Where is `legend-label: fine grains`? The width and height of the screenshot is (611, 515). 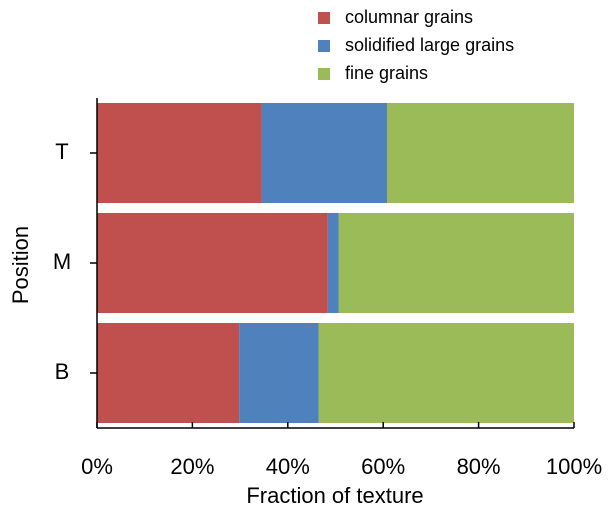
legend-label: fine grains is located at coordinates (386, 73).